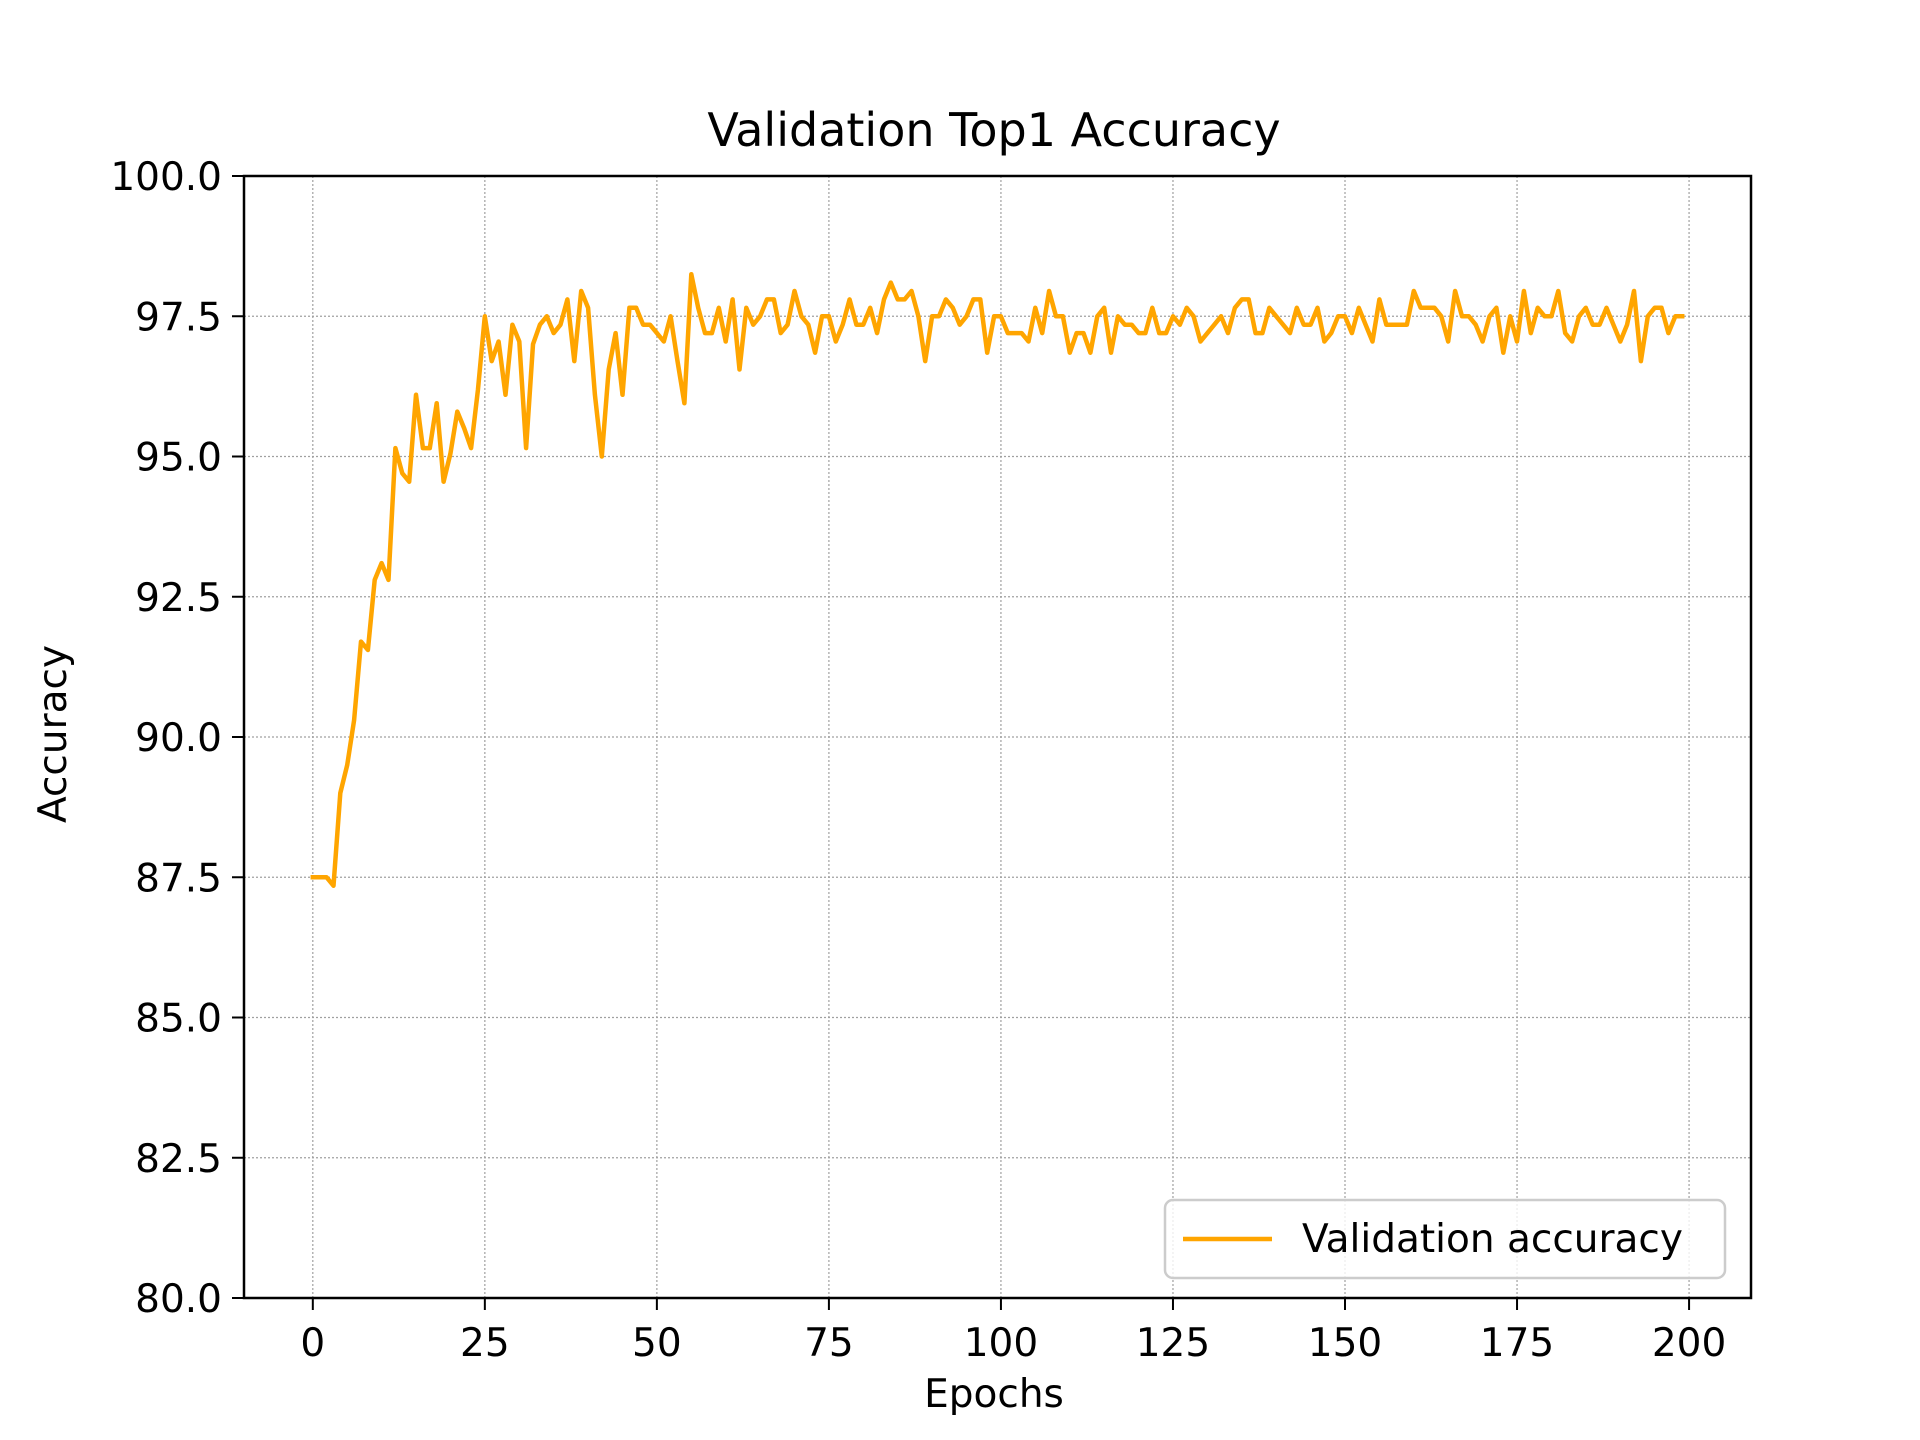 This screenshot has height=1440, width=1920. I want to click on x-axis: 0 25 50 75 100 125 150 175 200, so click(1013, 1332).